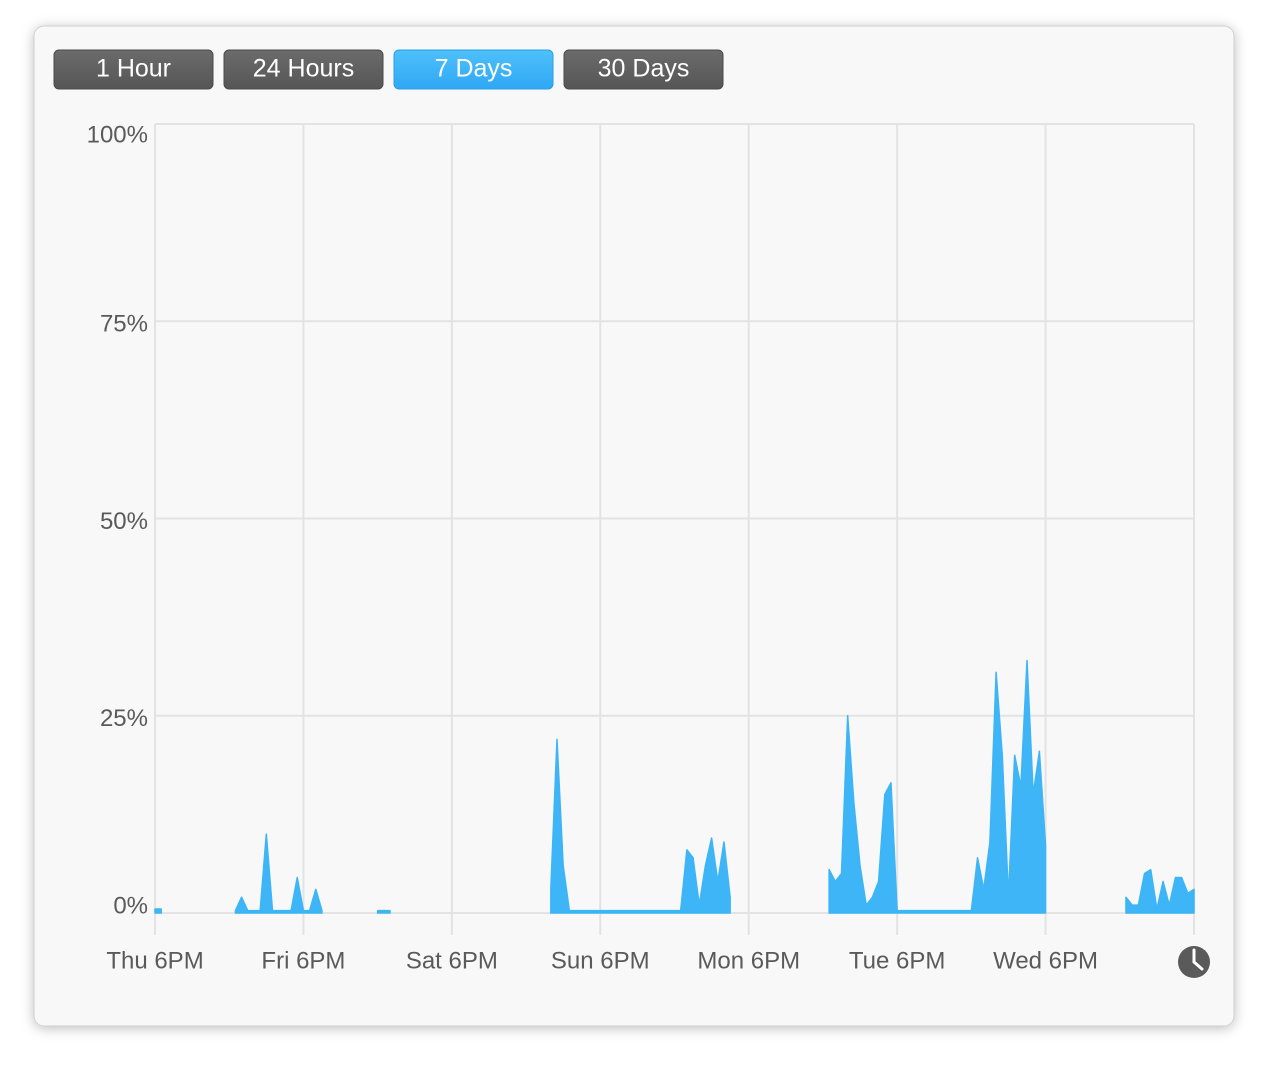 The image size is (1268, 1073). Describe the element at coordinates (600, 960) in the screenshot. I see `x-tick-label: Sun 6PM` at that location.